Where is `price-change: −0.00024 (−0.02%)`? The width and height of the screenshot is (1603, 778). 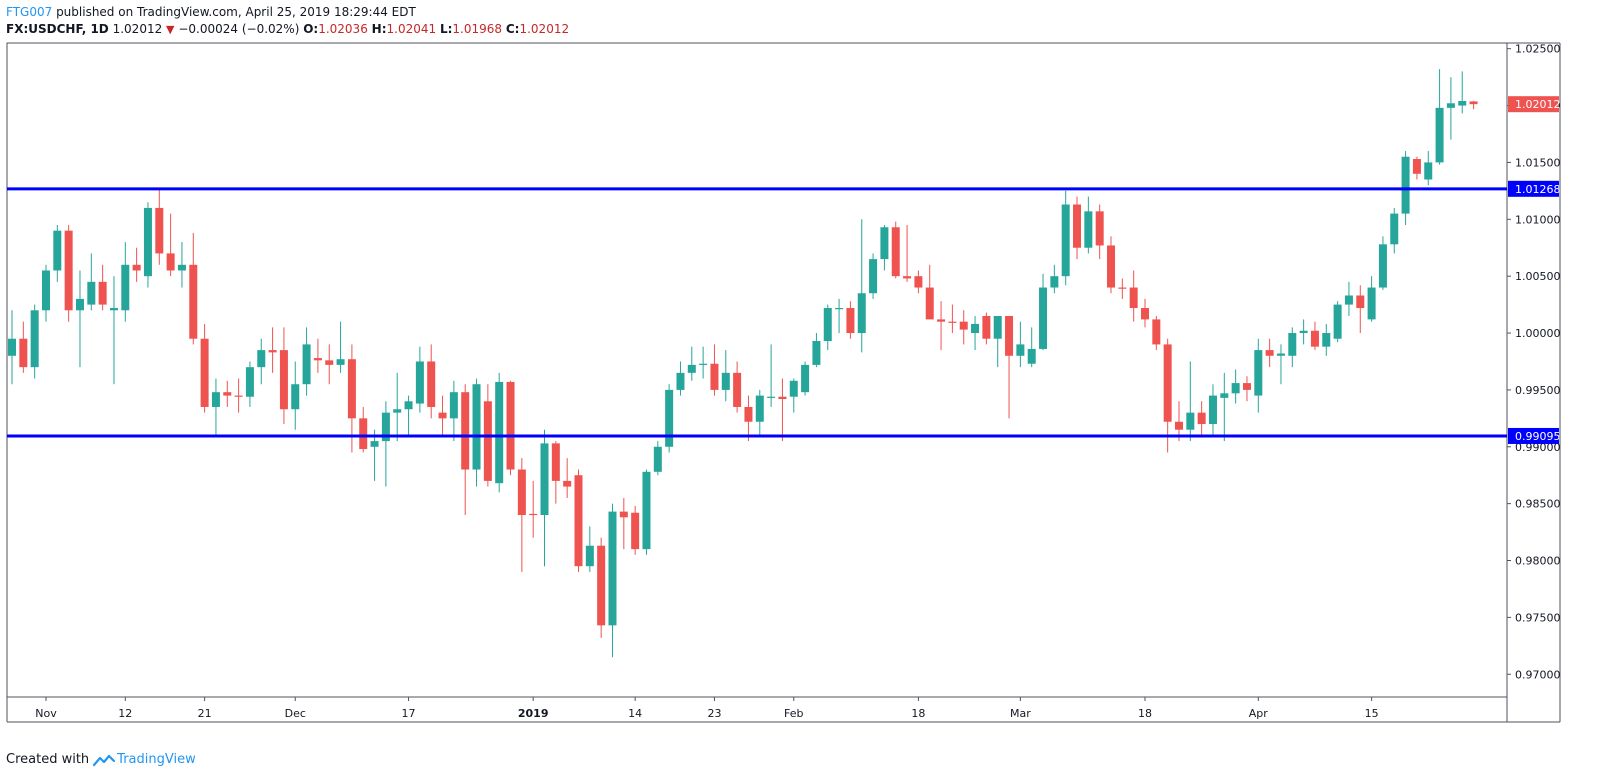 price-change: −0.00024 (−0.02%) is located at coordinates (239, 29).